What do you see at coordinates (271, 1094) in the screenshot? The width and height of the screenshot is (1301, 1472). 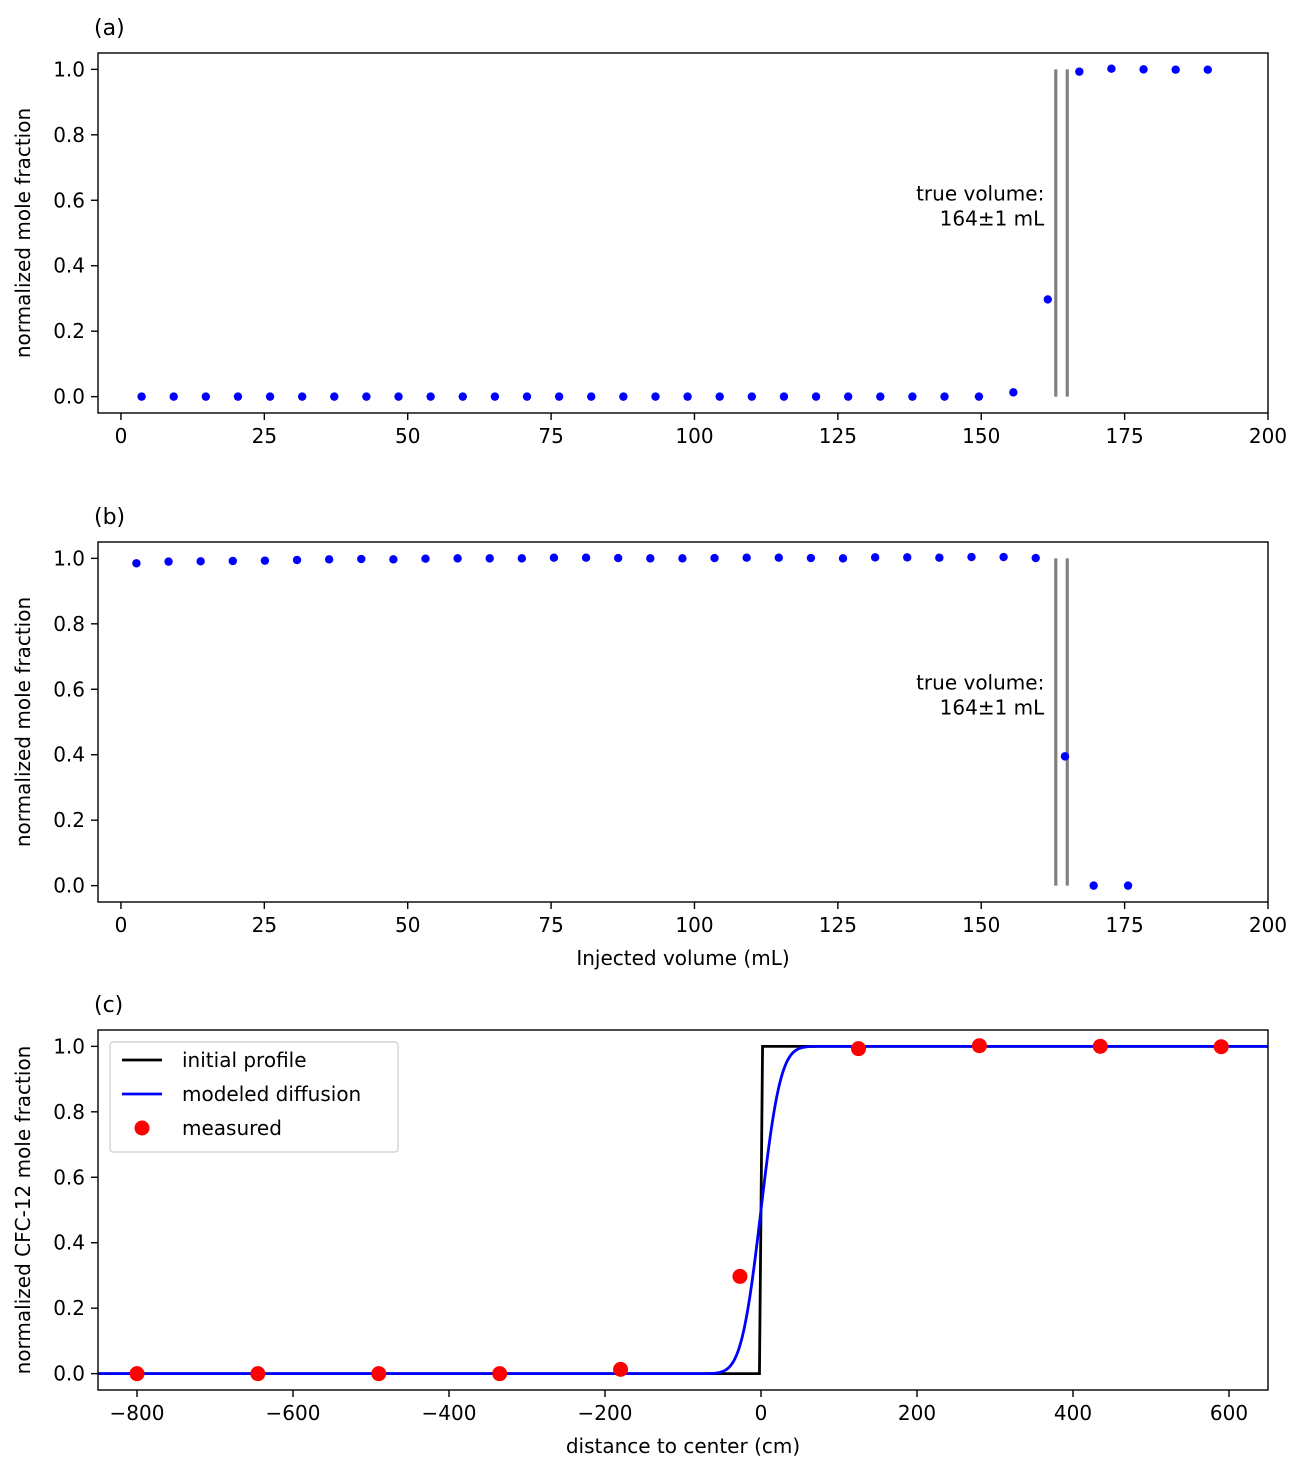 I see `legend-label: modeled diffusion` at bounding box center [271, 1094].